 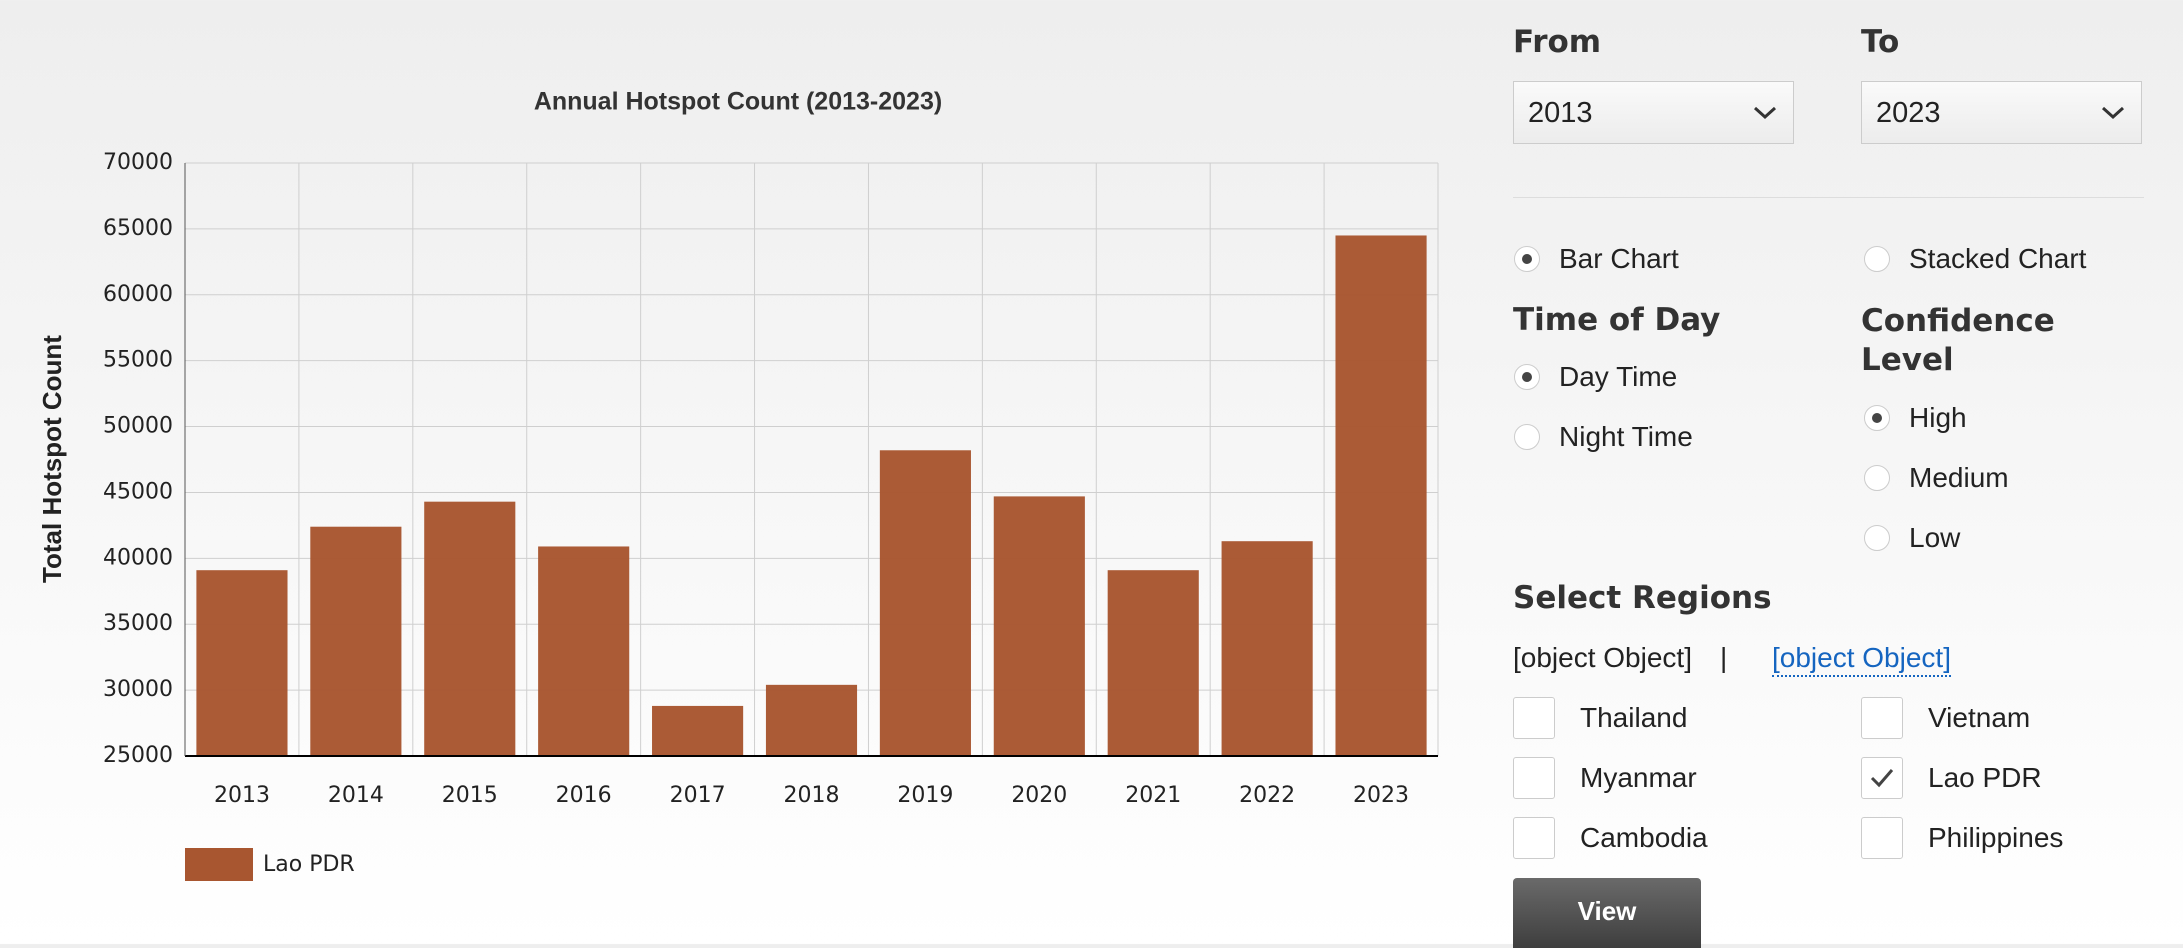 I want to click on x-tick-label: 2022, so click(x=1267, y=795).